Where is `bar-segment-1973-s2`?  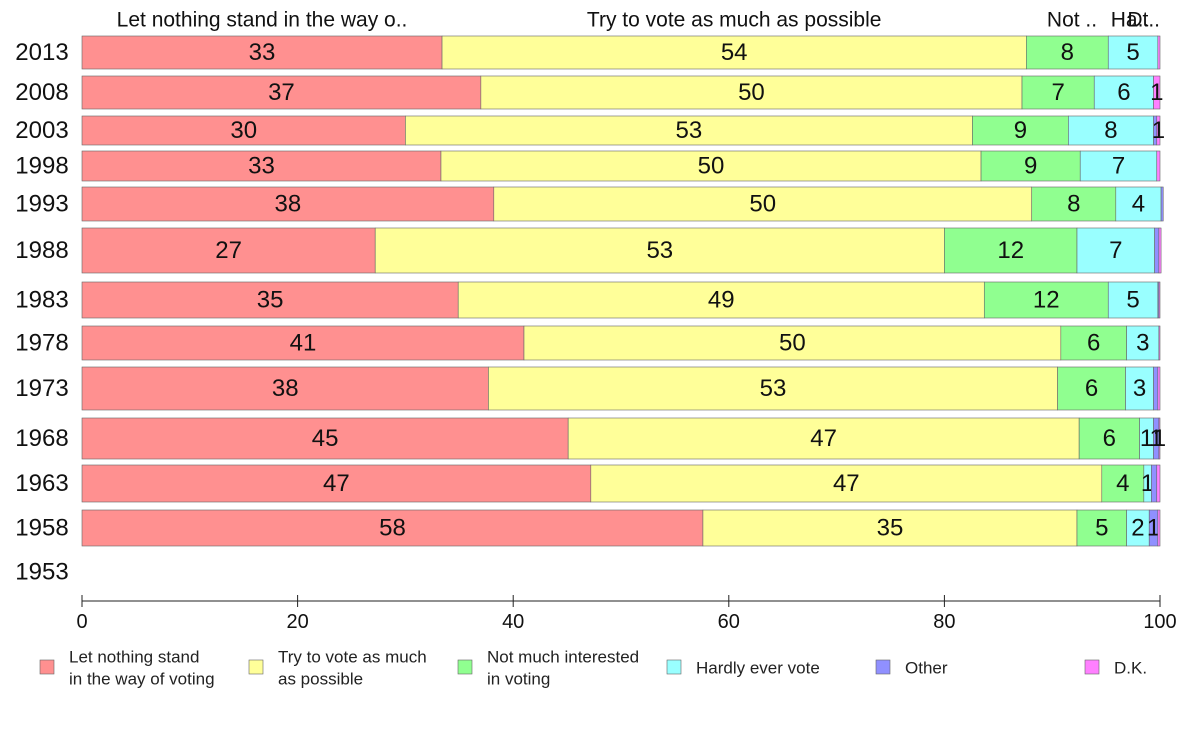
bar-segment-1973-s2 is located at coordinates (1091, 388).